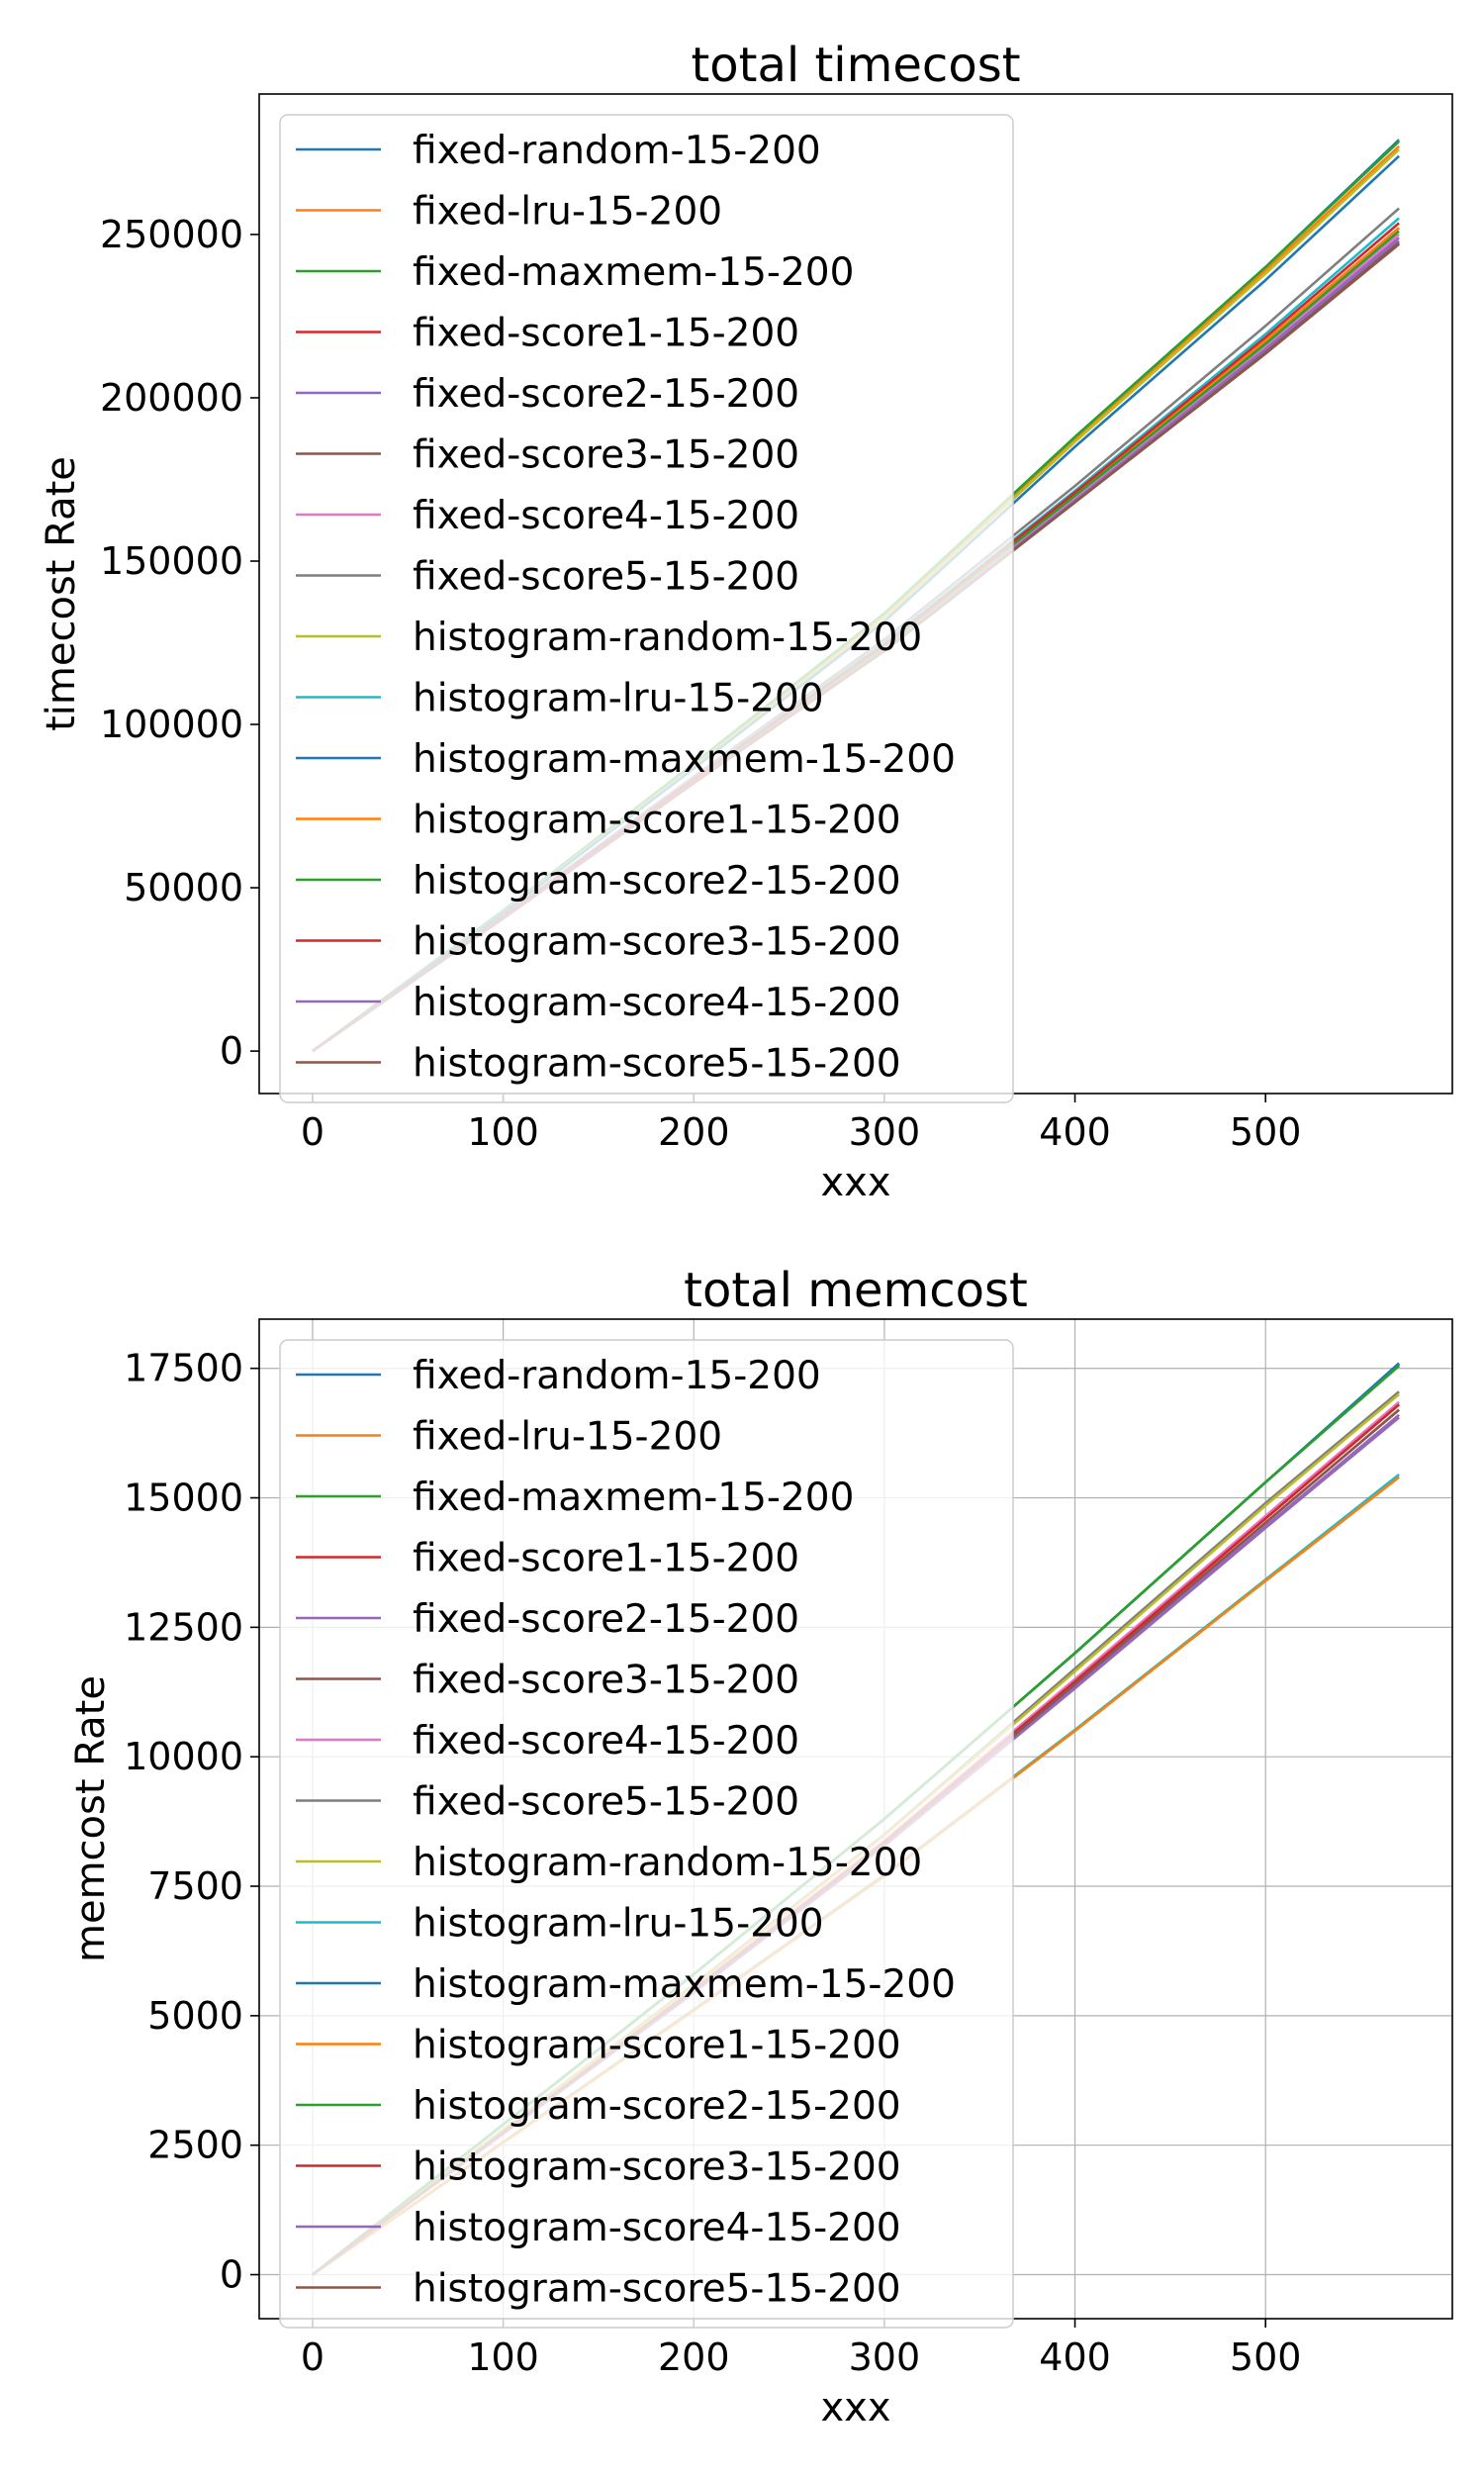  What do you see at coordinates (171, 725) in the screenshot?
I see `y-tick-label: 100000` at bounding box center [171, 725].